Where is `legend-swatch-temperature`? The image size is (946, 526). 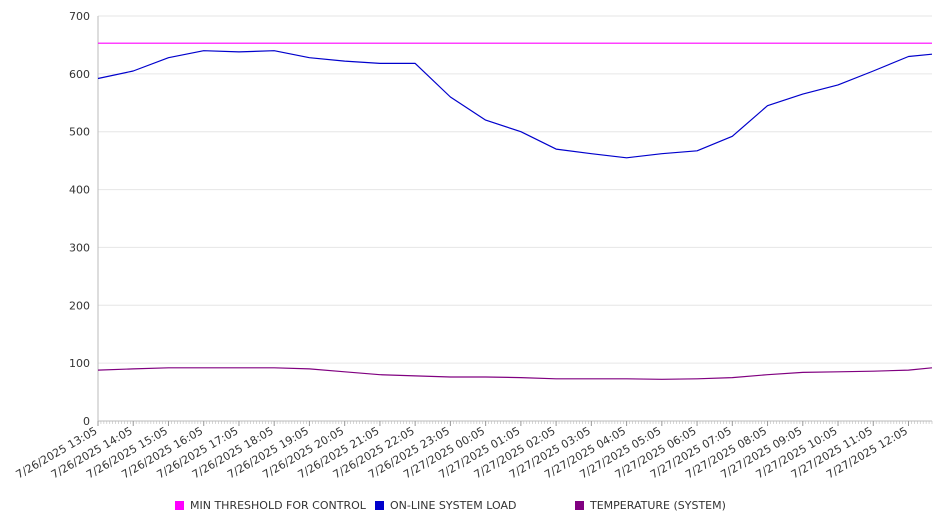 legend-swatch-temperature is located at coordinates (579, 505).